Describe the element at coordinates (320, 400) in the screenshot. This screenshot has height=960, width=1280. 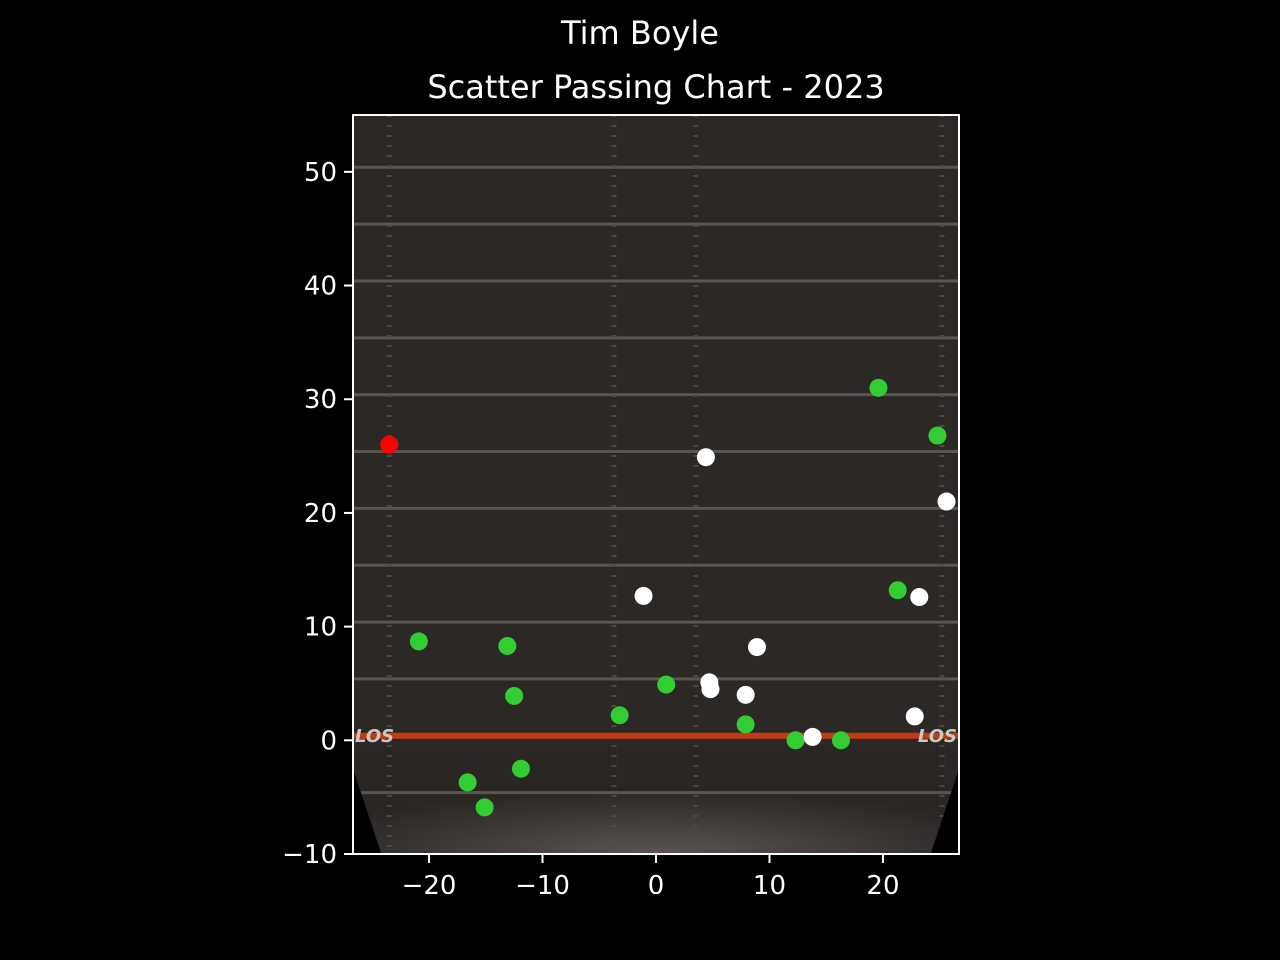
I see `y-tick-label: 30` at that location.